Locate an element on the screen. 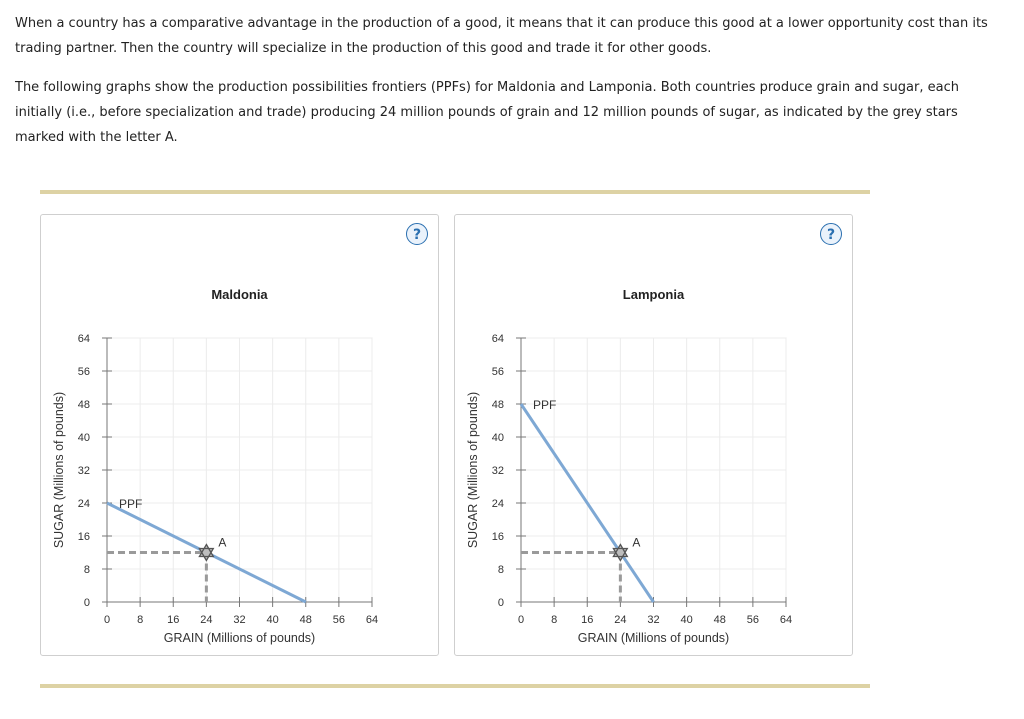  ppf-line is located at coordinates (587, 503).